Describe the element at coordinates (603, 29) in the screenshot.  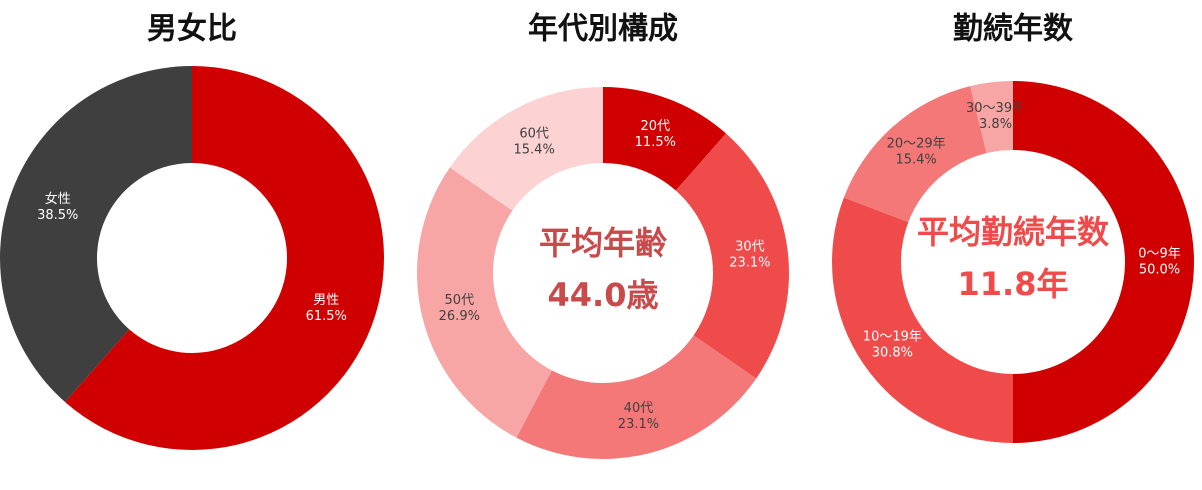
I see `chart-title: 年代別構成` at that location.